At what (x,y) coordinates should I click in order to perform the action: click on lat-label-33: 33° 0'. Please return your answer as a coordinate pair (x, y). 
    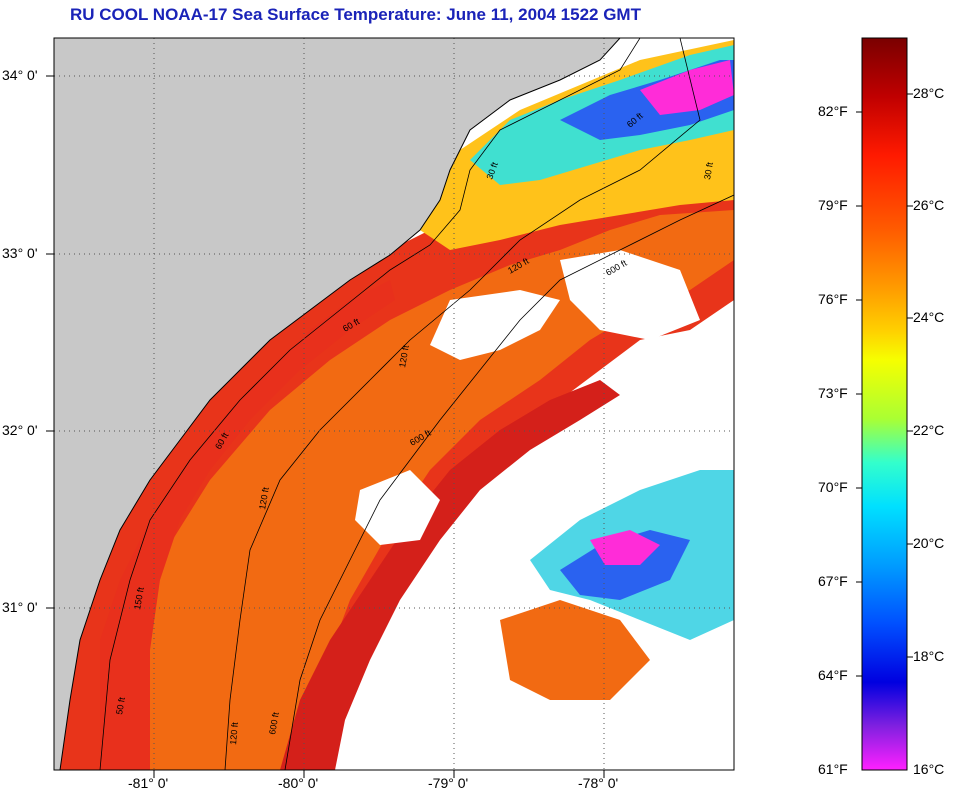
    Looking at the image, I should click on (20, 253).